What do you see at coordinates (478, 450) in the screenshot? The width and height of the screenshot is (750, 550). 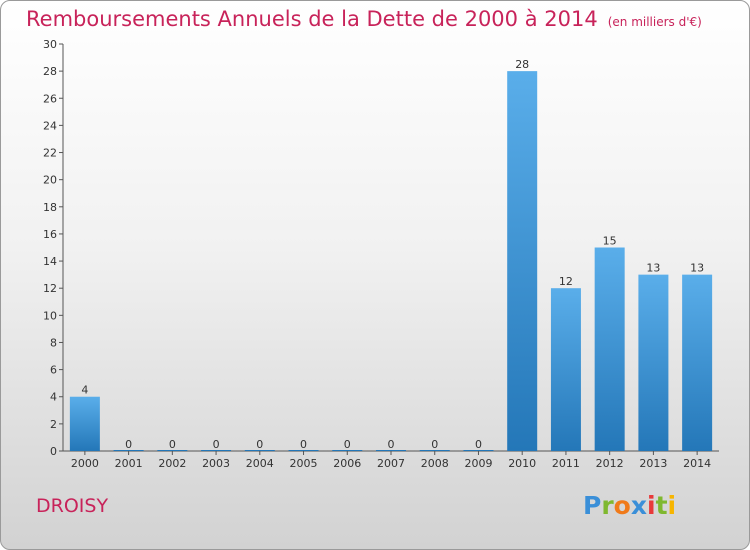 I see `bar-2009` at bounding box center [478, 450].